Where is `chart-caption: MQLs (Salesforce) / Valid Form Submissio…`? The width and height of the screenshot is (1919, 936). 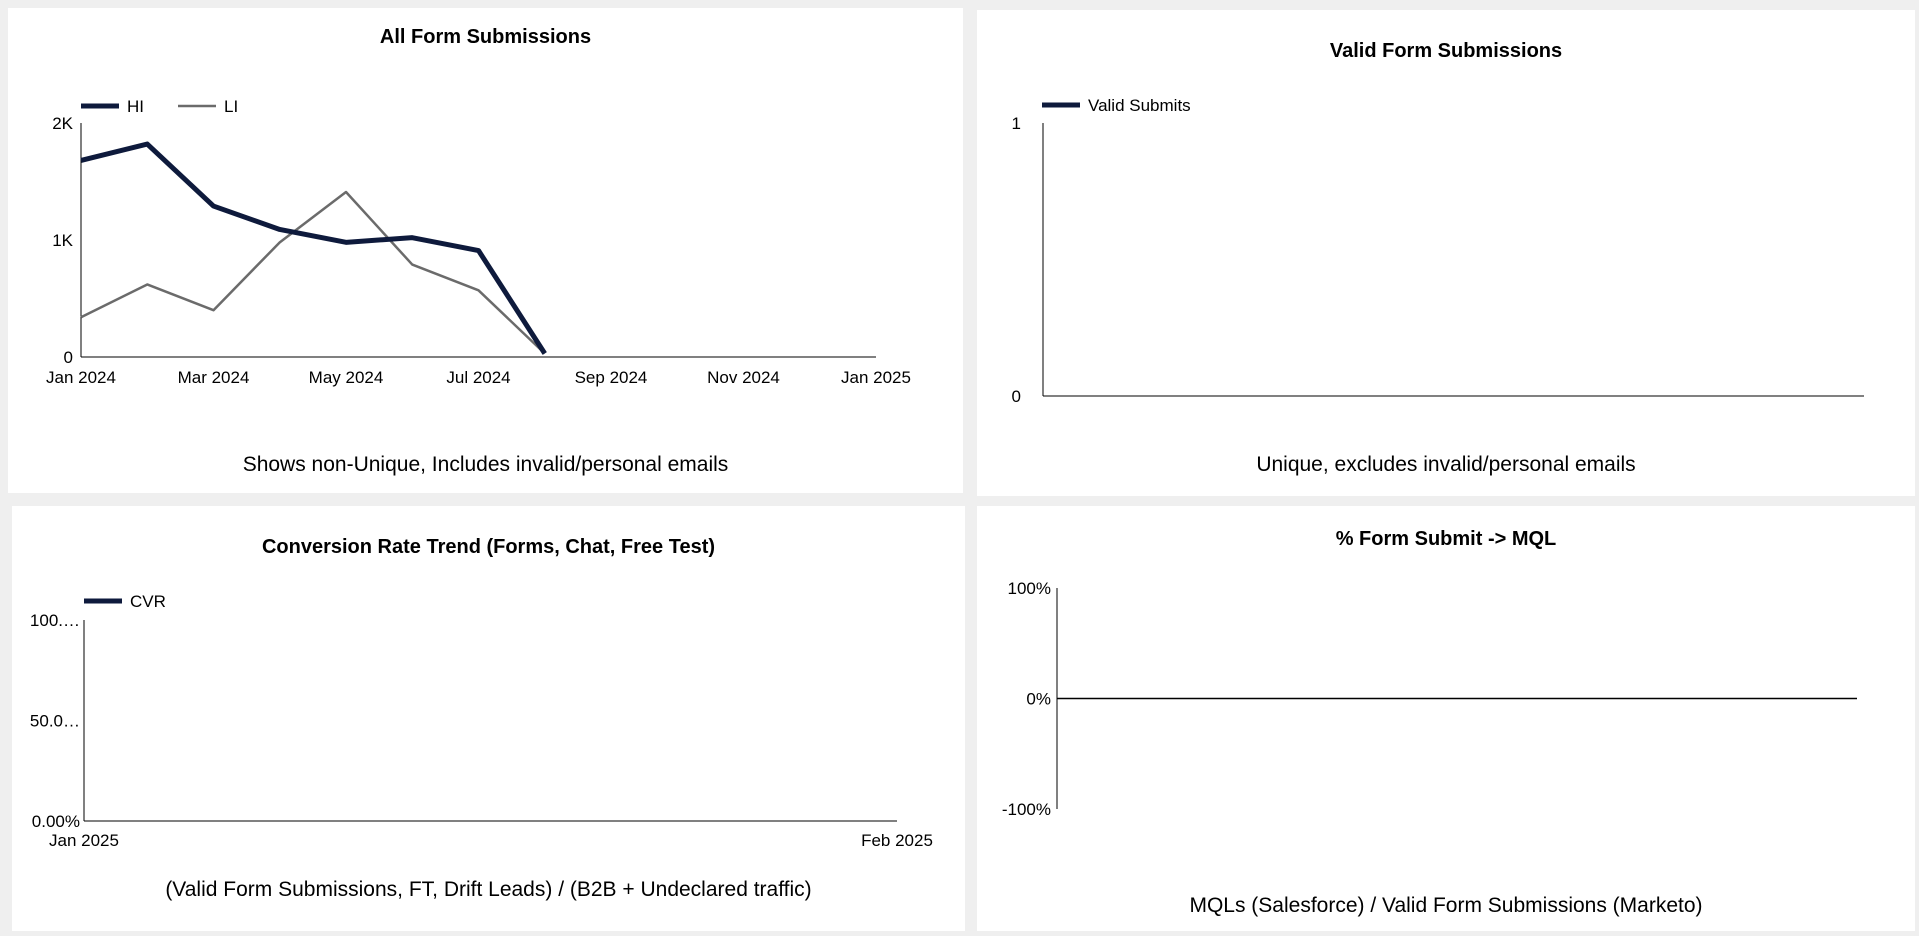 chart-caption: MQLs (Salesforce) / Valid Form Submissio… is located at coordinates (1446, 905).